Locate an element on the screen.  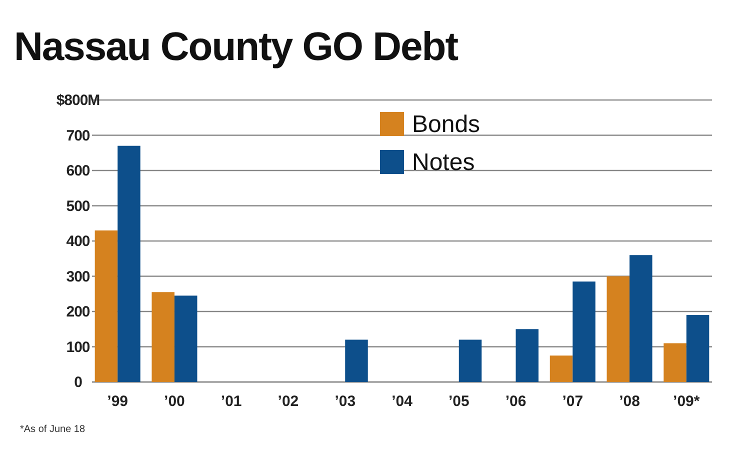
y-tick-label: $800M is located at coordinates (78, 100).